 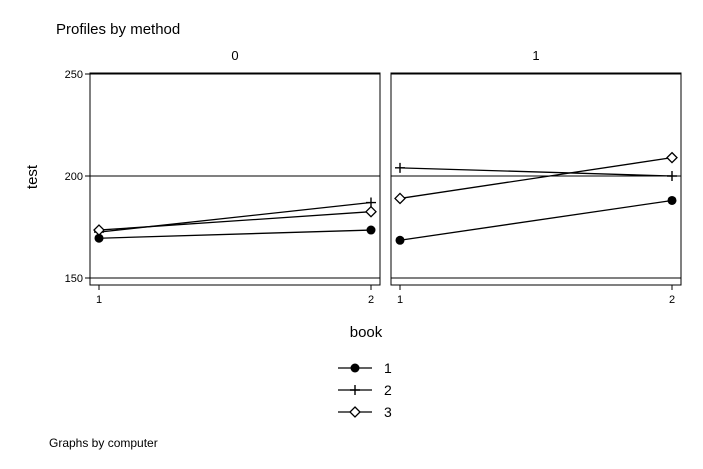 What do you see at coordinates (388, 390) in the screenshot?
I see `legend-label: 2` at bounding box center [388, 390].